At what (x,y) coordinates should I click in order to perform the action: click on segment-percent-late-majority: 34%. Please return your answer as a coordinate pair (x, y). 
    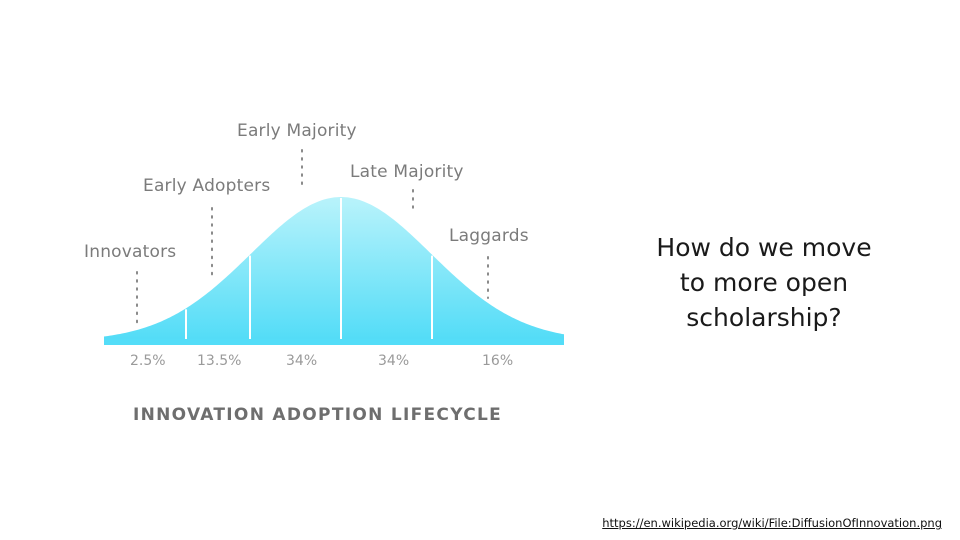
    Looking at the image, I should click on (394, 361).